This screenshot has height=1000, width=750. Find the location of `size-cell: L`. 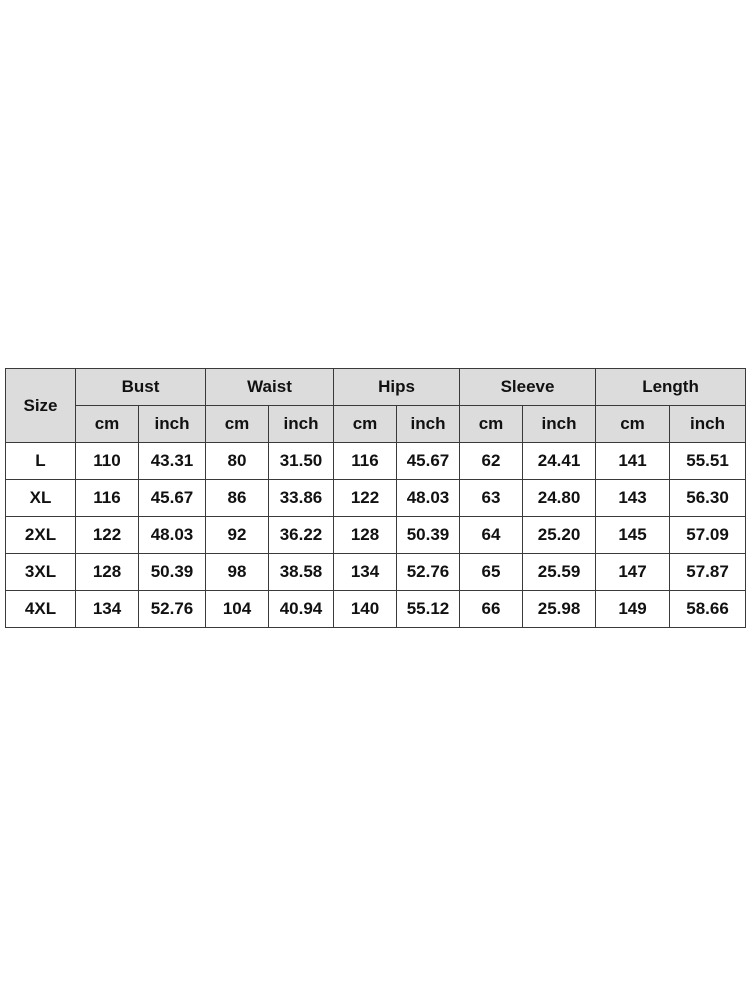

size-cell: L is located at coordinates (40, 461).